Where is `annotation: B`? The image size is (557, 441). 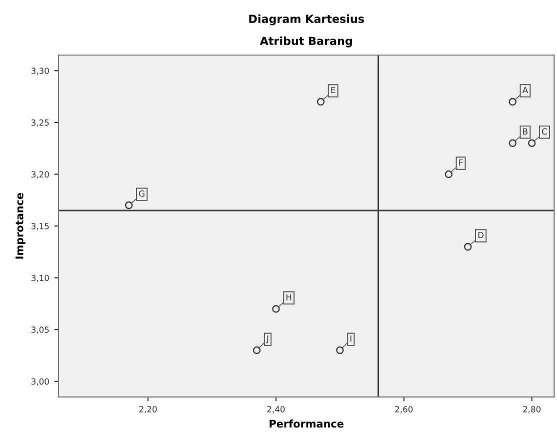 annotation: B is located at coordinates (525, 131).